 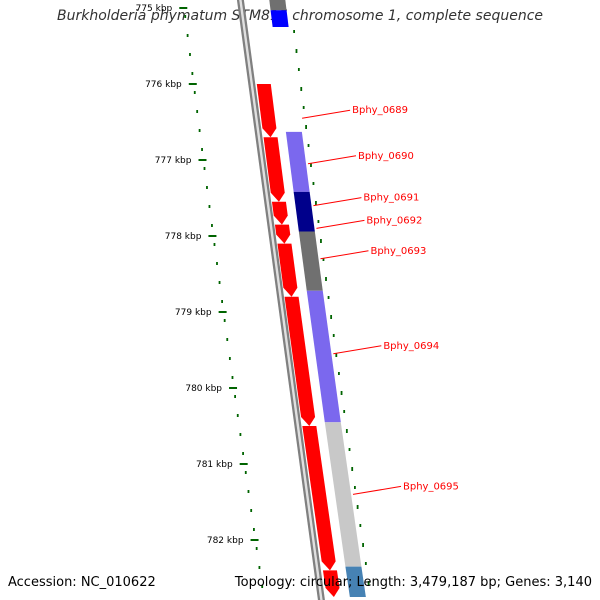 I want to click on backbone-highlight, so click(x=281, y=300).